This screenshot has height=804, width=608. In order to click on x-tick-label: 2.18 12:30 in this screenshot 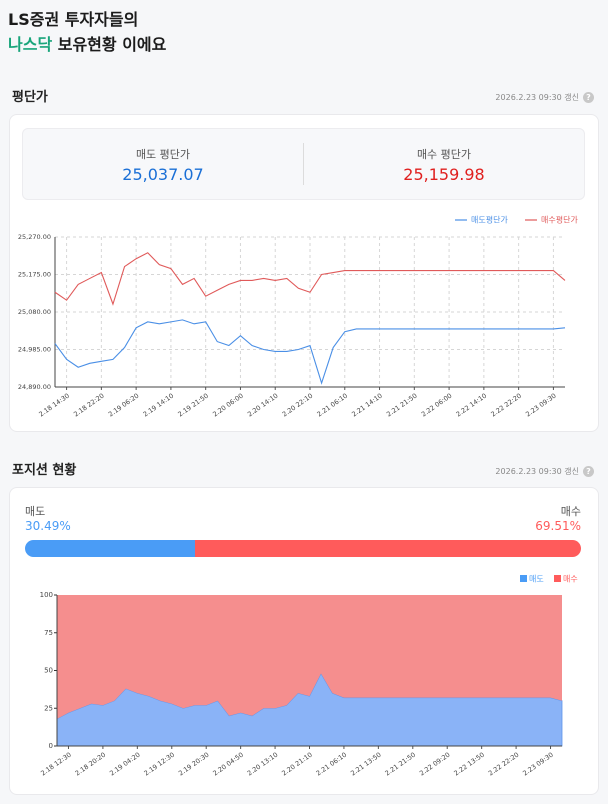, I will do `click(55, 764)`.